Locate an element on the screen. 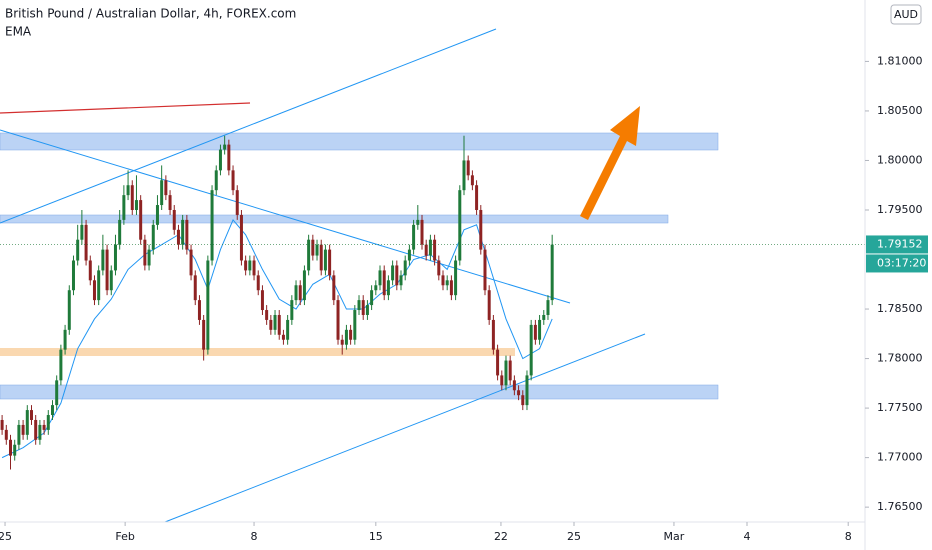  x-tick-label: 15 is located at coordinates (376, 536).